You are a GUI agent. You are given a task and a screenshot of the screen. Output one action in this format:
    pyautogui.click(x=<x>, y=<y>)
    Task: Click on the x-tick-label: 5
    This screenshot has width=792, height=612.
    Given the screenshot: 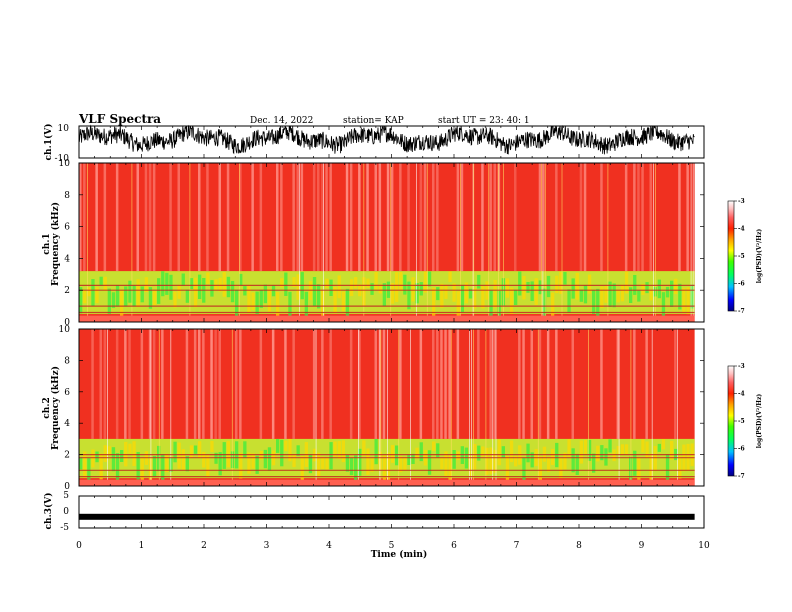 What is the action you would take?
    pyautogui.click(x=392, y=546)
    